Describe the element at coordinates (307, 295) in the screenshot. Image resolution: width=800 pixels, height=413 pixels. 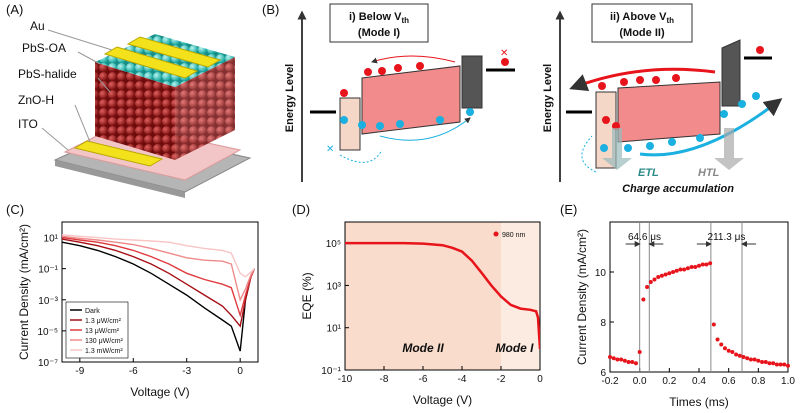
I see `y-axis-label: EQE (%)` at that location.